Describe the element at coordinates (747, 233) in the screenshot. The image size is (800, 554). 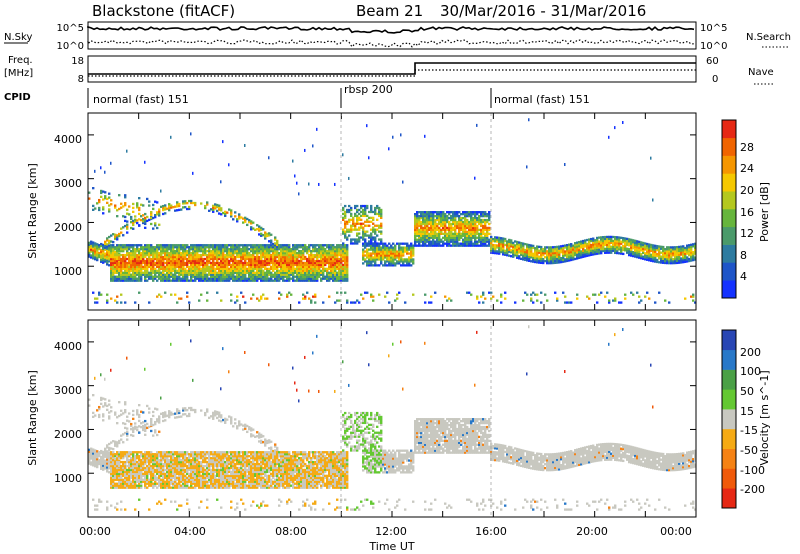
I see `power-colorbar-tick: 12` at that location.